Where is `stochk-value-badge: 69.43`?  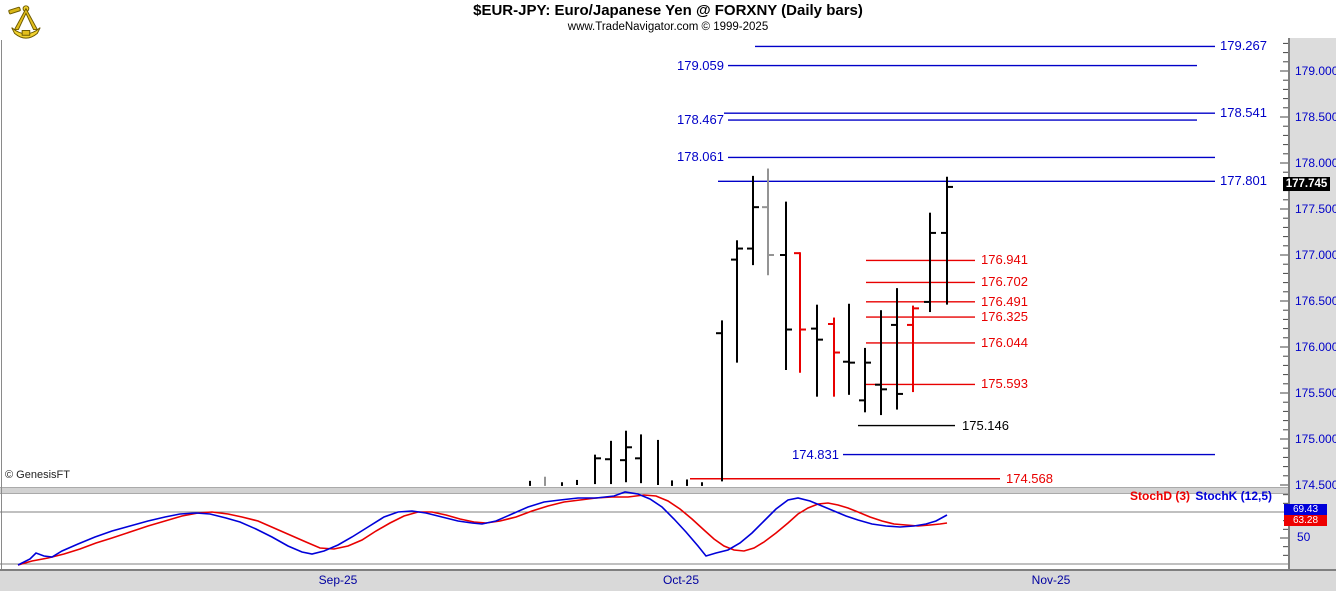
stochk-value-badge: 69.43 is located at coordinates (1305, 509).